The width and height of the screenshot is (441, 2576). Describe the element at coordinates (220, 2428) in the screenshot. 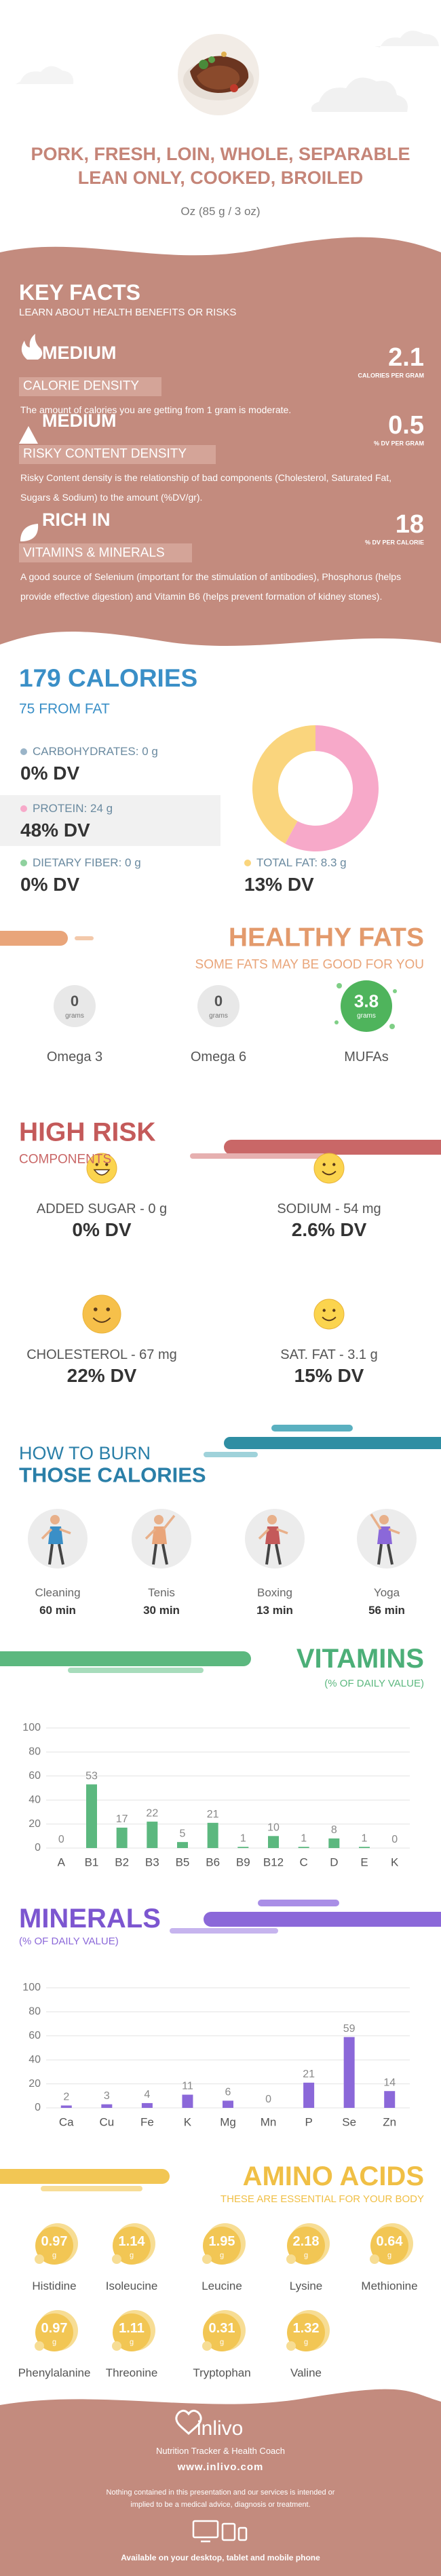

I see `brand-name: inlivo` at that location.